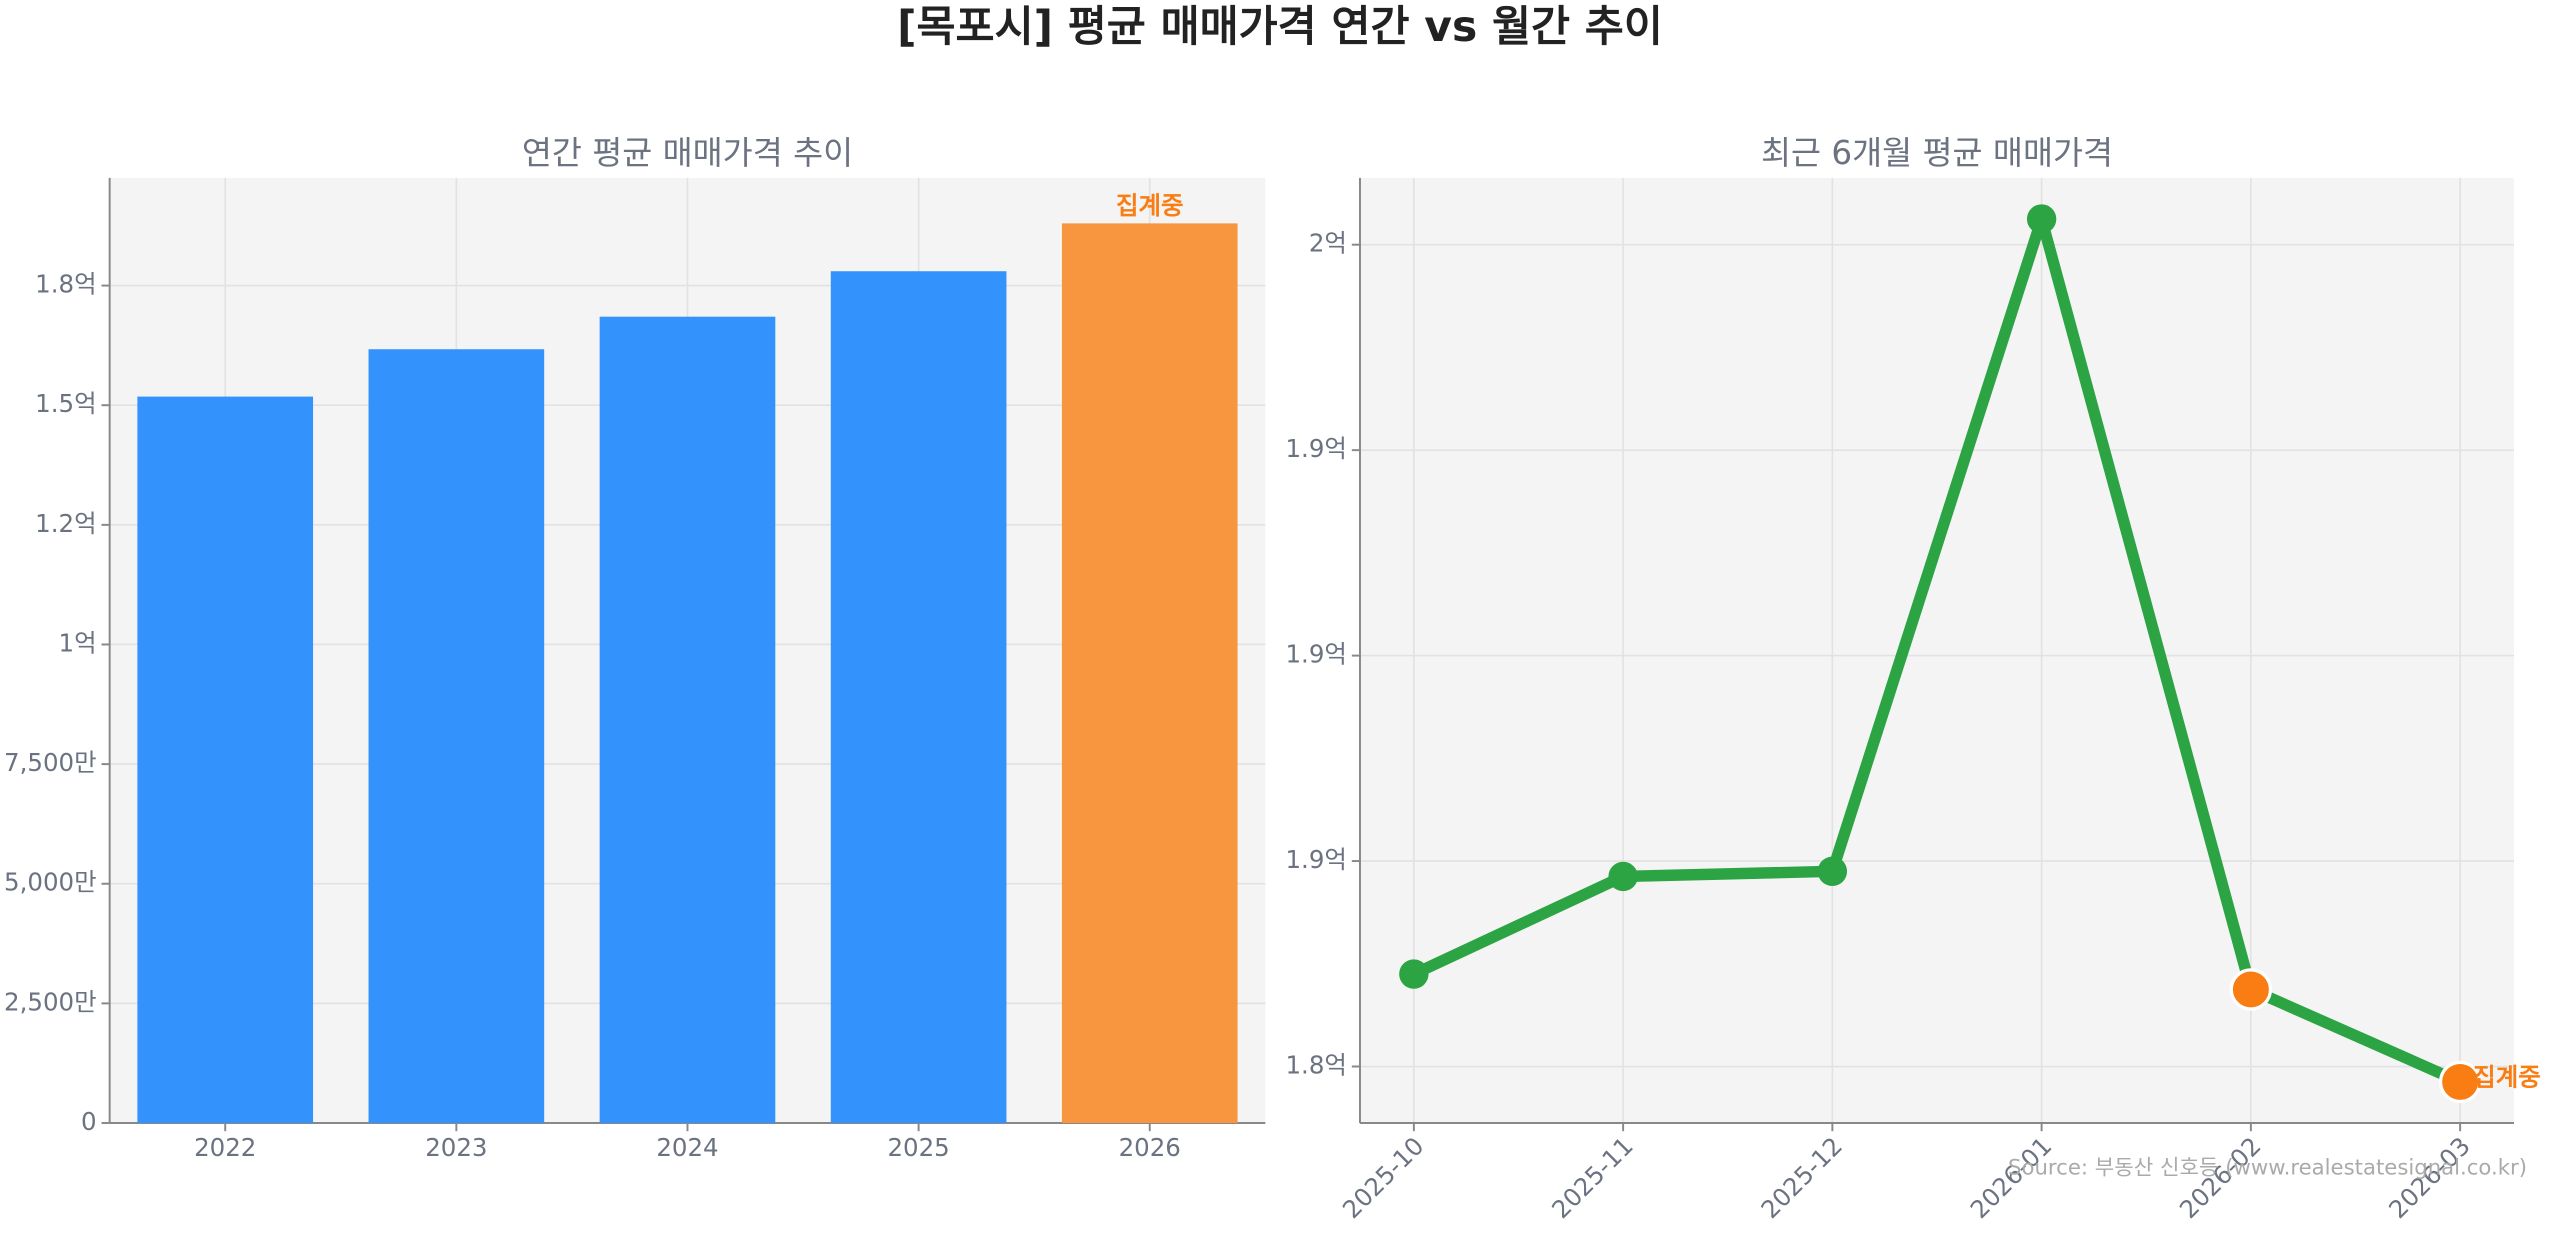  I want to click on y-tick-label: 0, so click(89, 1121).